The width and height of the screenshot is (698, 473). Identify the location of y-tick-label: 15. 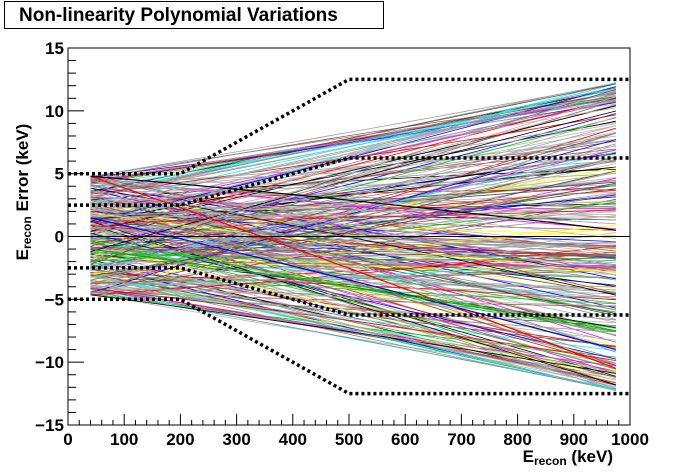
(54, 48).